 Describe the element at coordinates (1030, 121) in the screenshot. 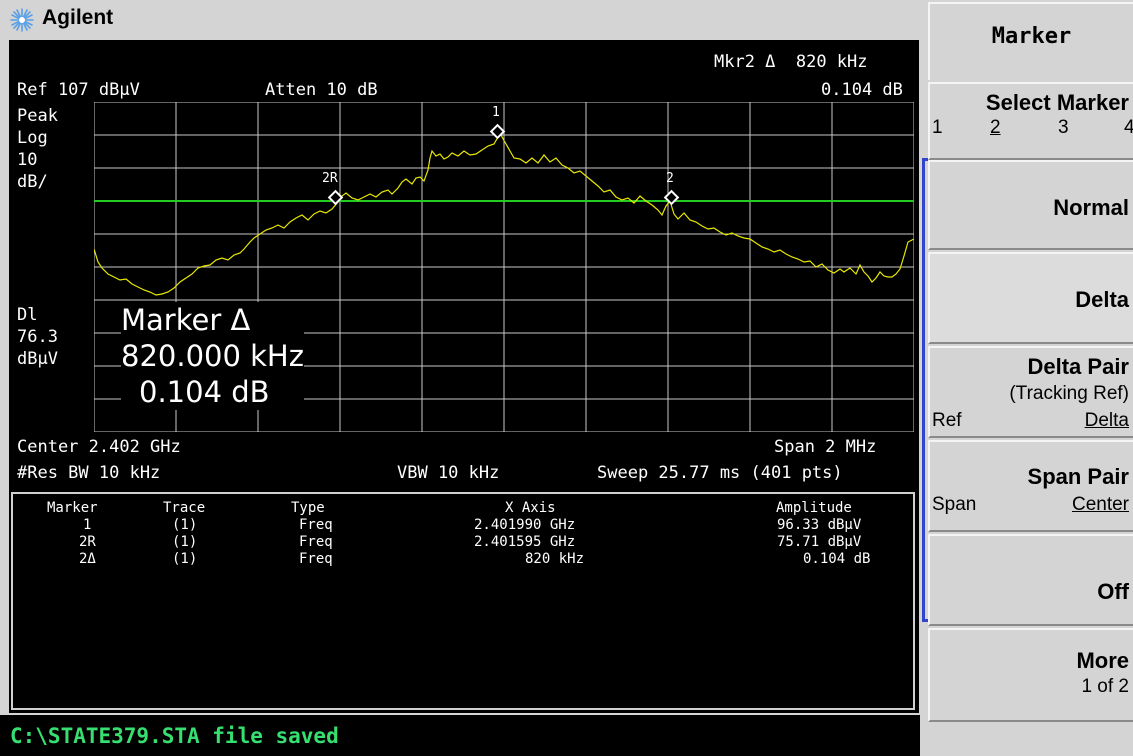

I see `select-marker-key: Select Marker 1 2 3 4` at that location.